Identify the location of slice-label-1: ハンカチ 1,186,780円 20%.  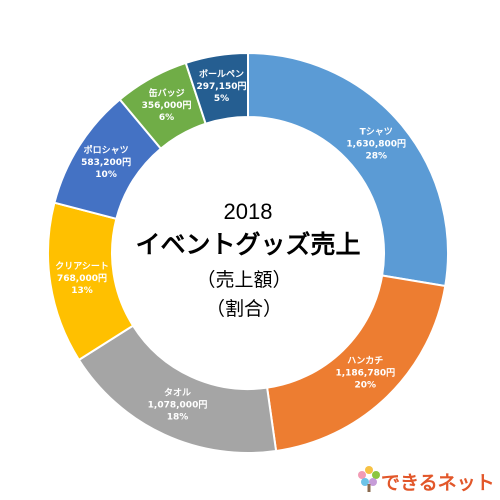
(365, 372).